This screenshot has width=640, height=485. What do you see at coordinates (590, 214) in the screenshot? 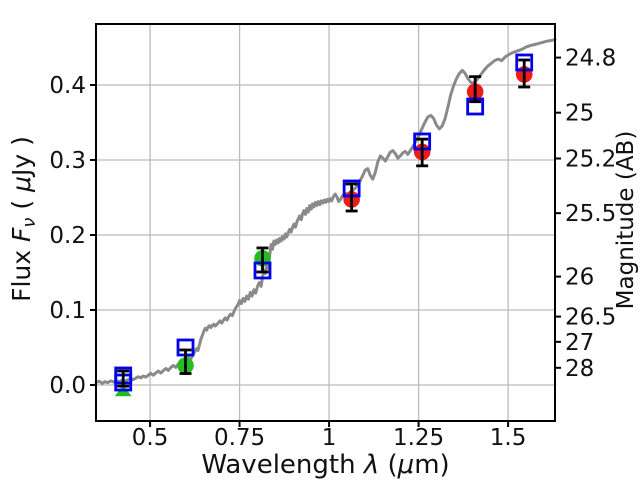
I see `y-tick-label-right: 25.5` at bounding box center [590, 214].